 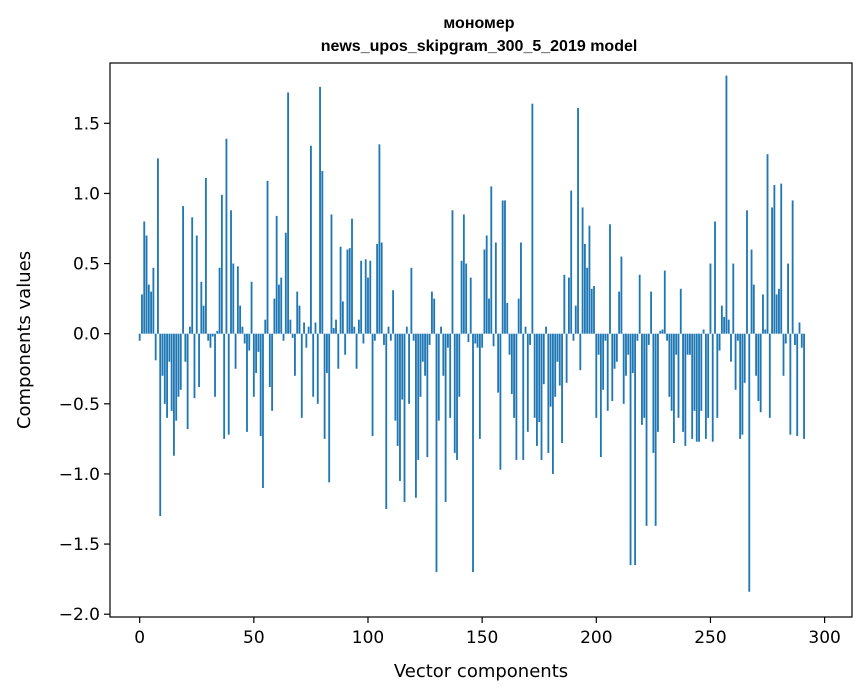 I want to click on x-axis: 0 50 100 150 200 250 300, so click(x=487, y=632).